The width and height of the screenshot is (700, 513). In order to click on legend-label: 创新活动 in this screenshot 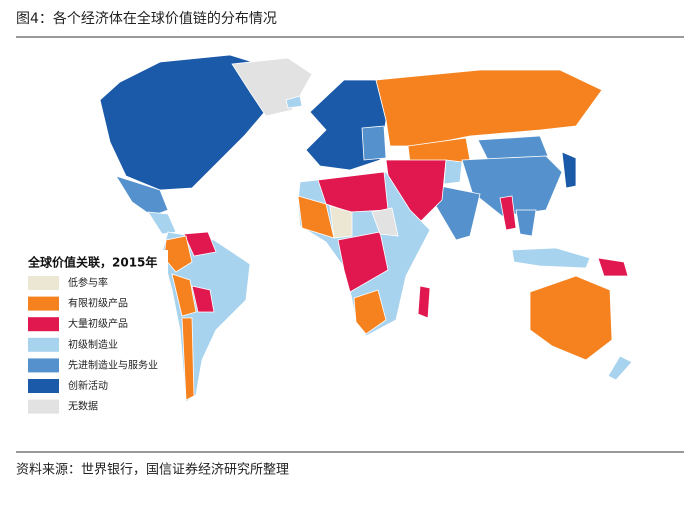, I will do `click(88, 385)`.